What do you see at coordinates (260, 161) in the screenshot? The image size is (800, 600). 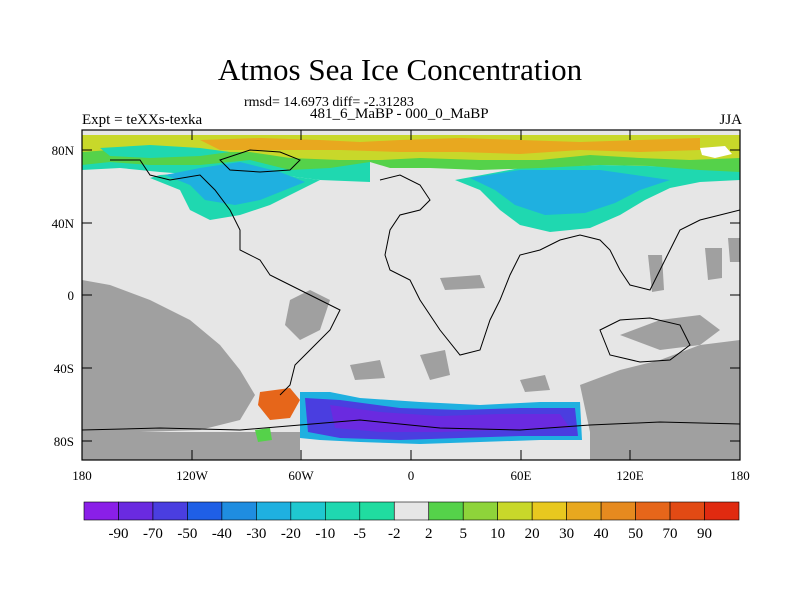 I see `coastline-greenland` at bounding box center [260, 161].